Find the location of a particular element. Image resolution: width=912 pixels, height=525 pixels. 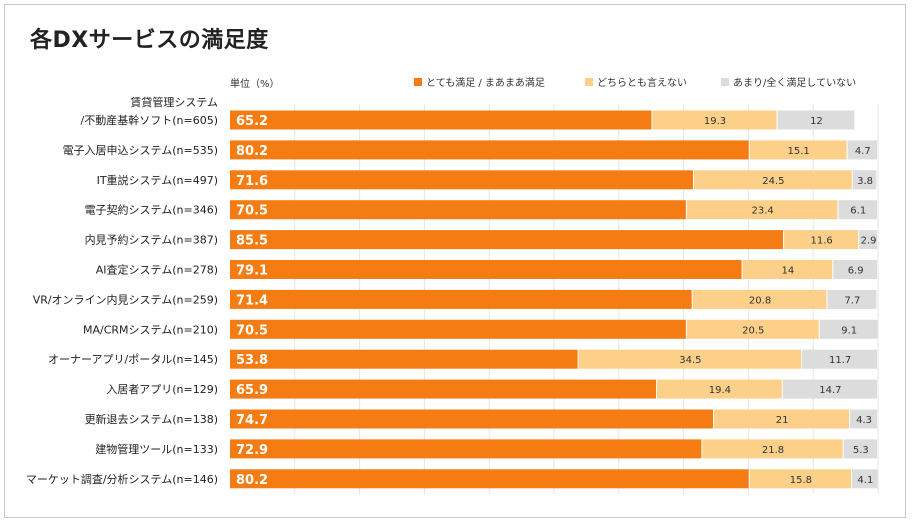

legend-item-satisfied: とても満足 / まあまあ満足 is located at coordinates (479, 81).